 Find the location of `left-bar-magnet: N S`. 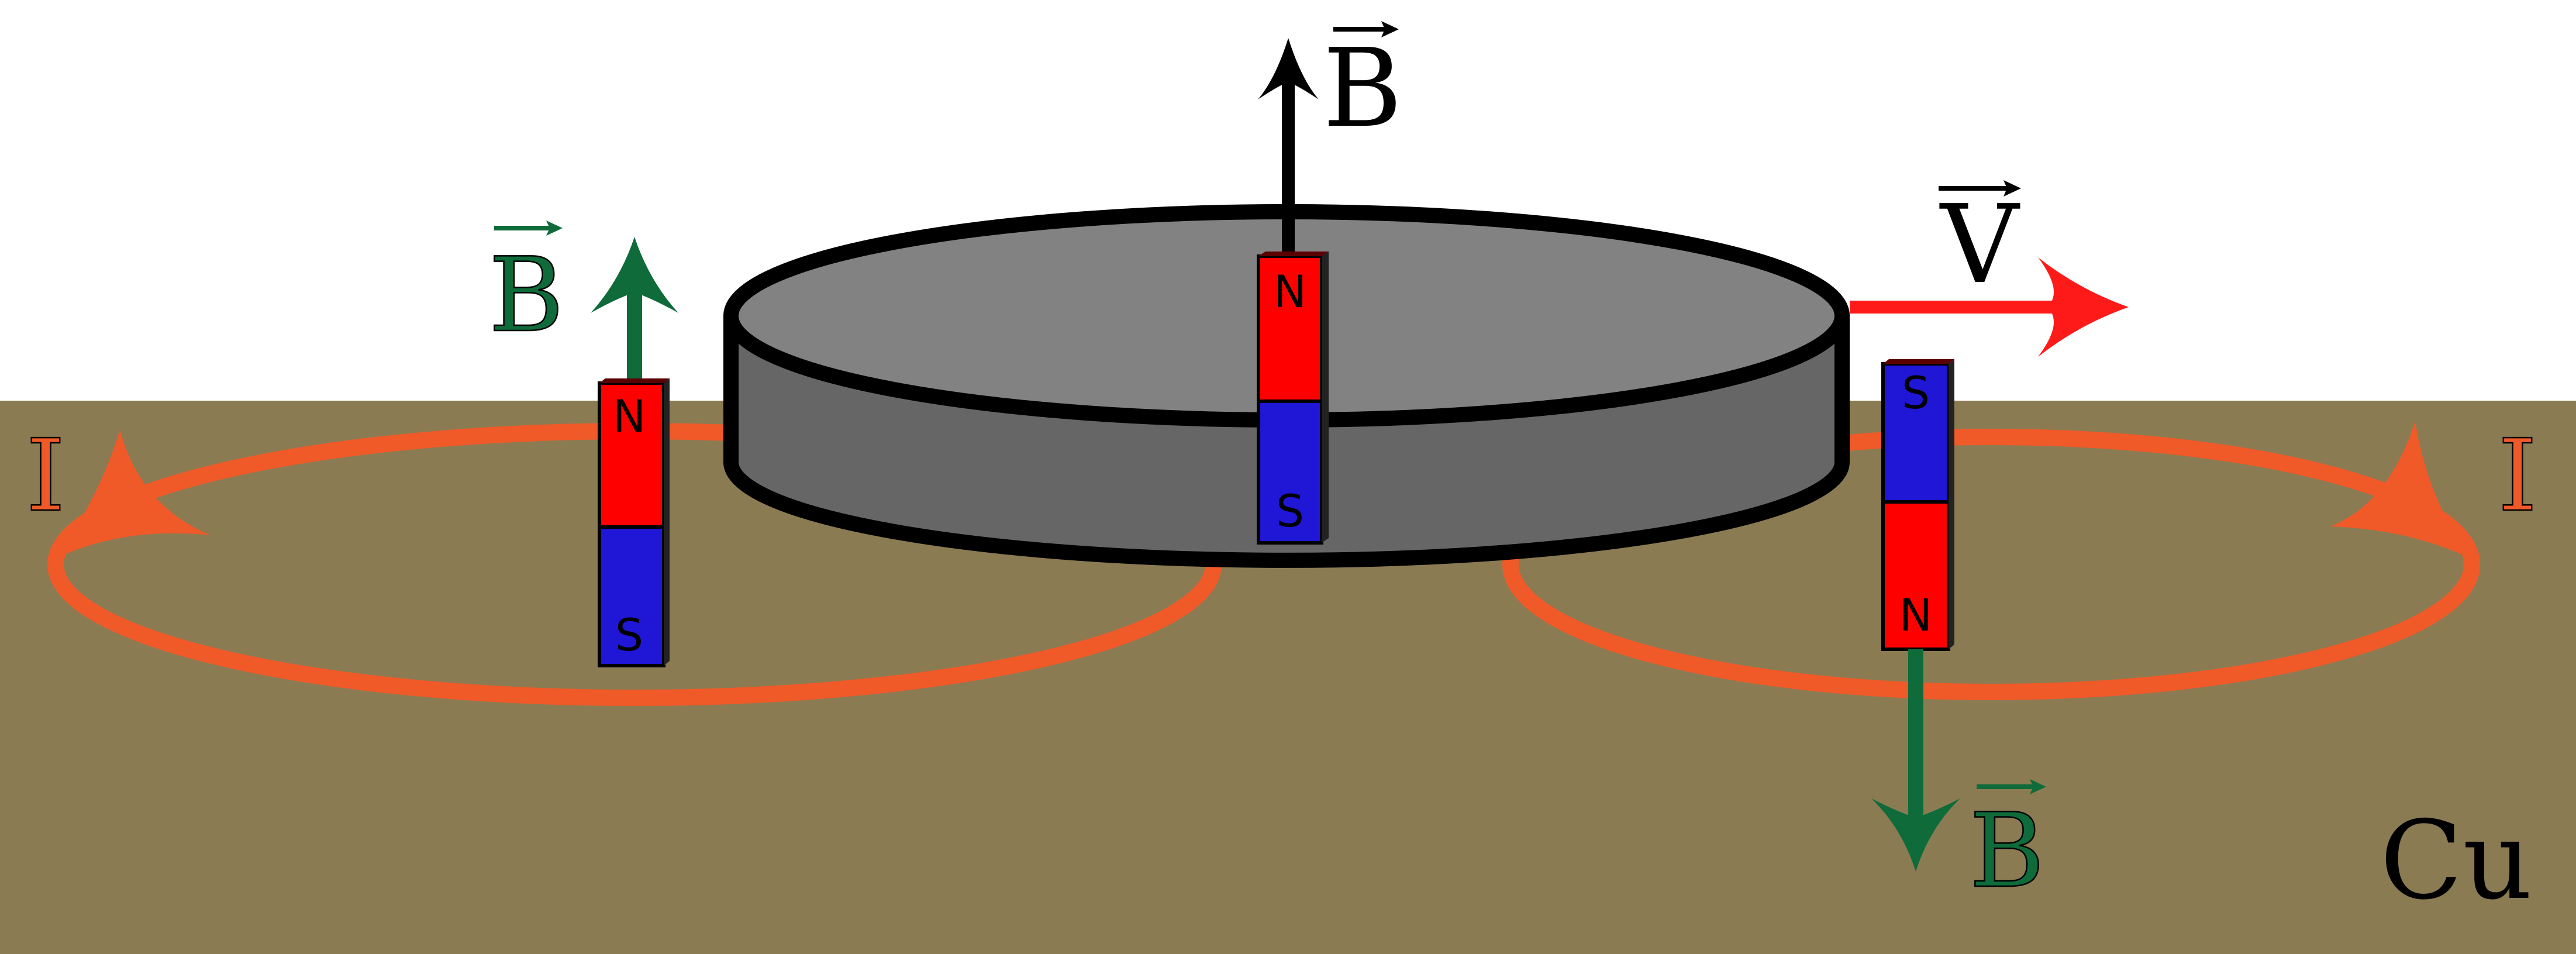

left-bar-magnet: N S is located at coordinates (634, 522).